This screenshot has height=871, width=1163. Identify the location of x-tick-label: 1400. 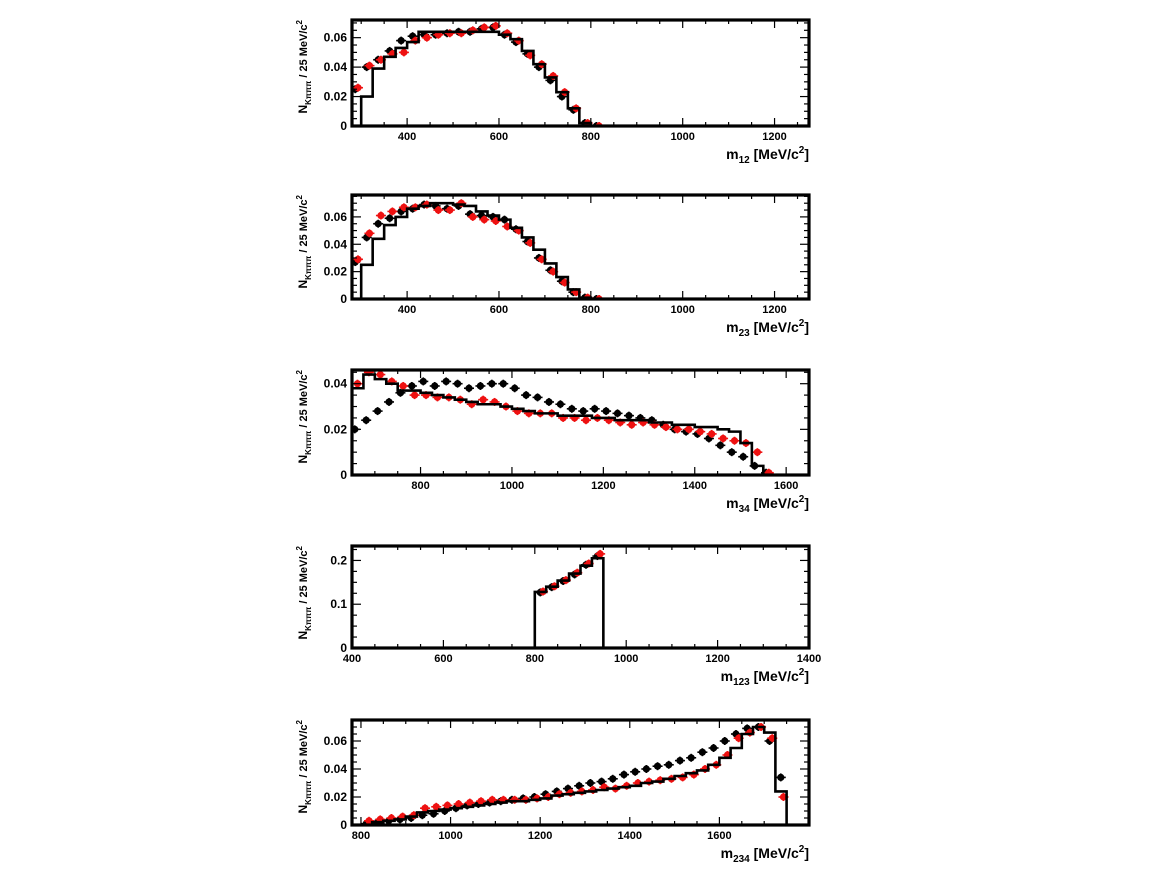
(809, 659).